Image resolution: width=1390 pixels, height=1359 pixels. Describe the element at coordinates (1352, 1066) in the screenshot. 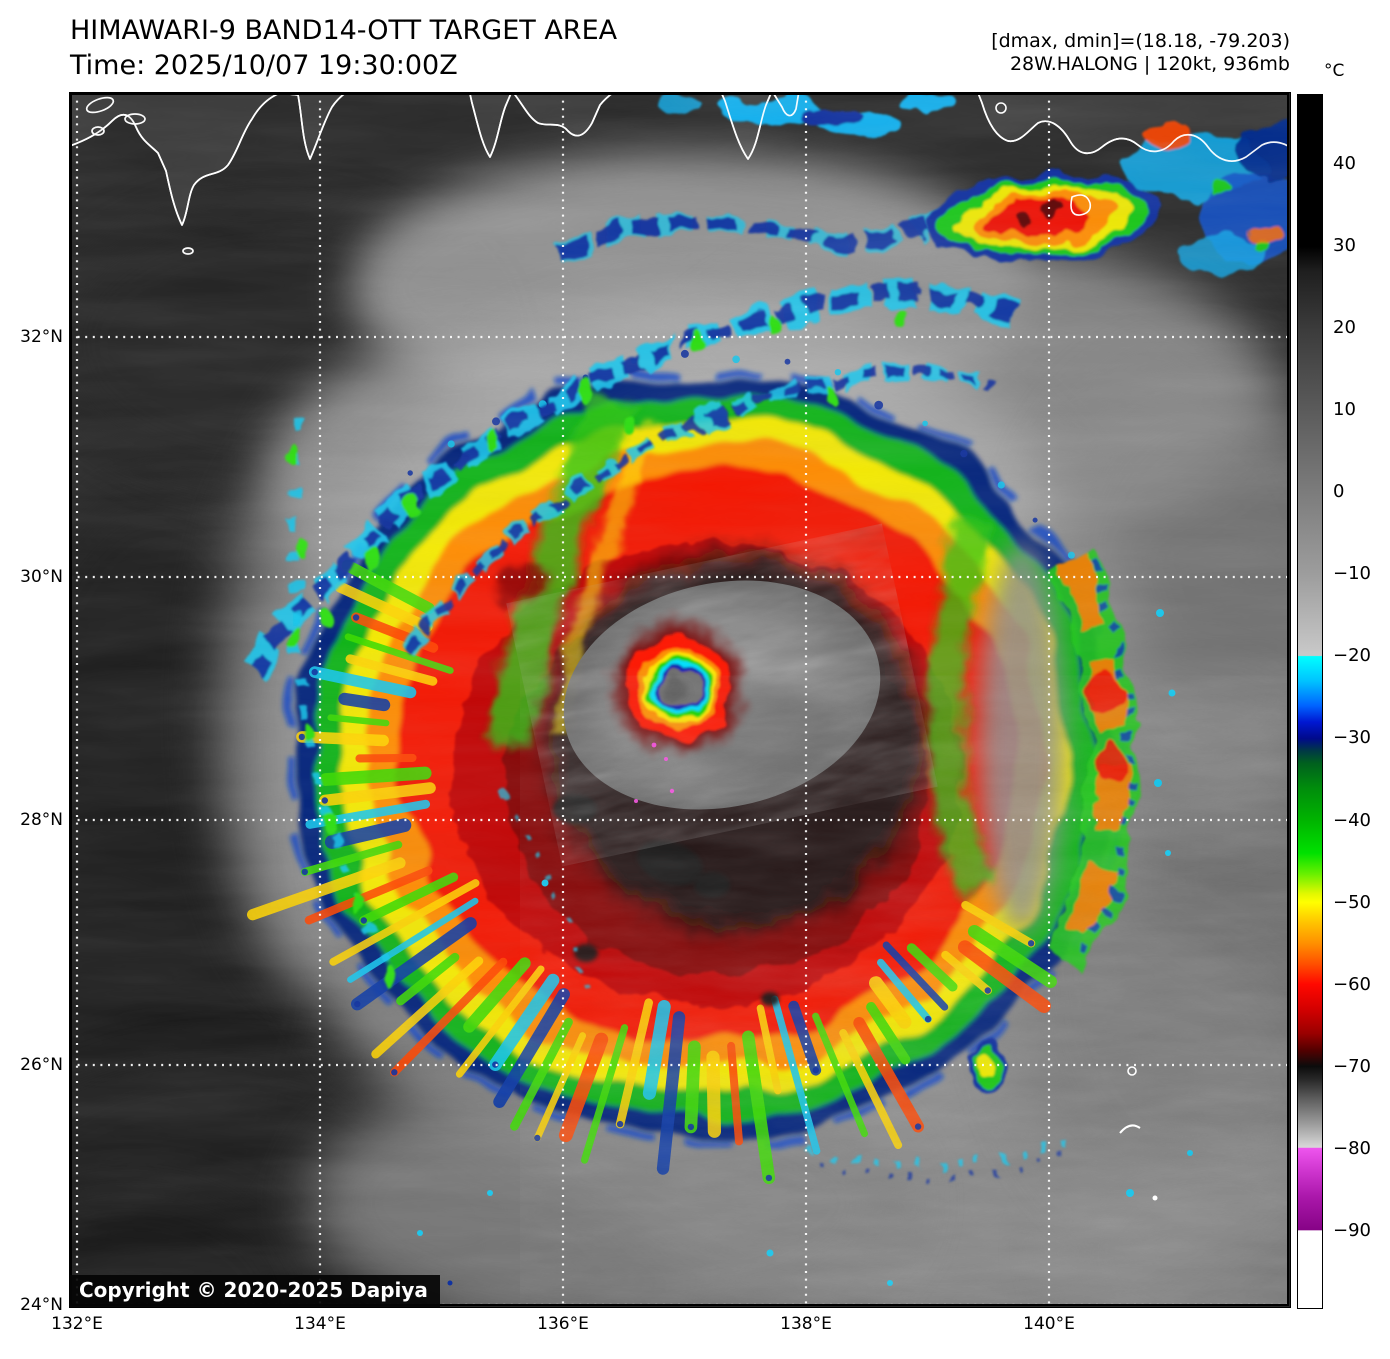

I see `colorbar-tick-label: −70` at that location.